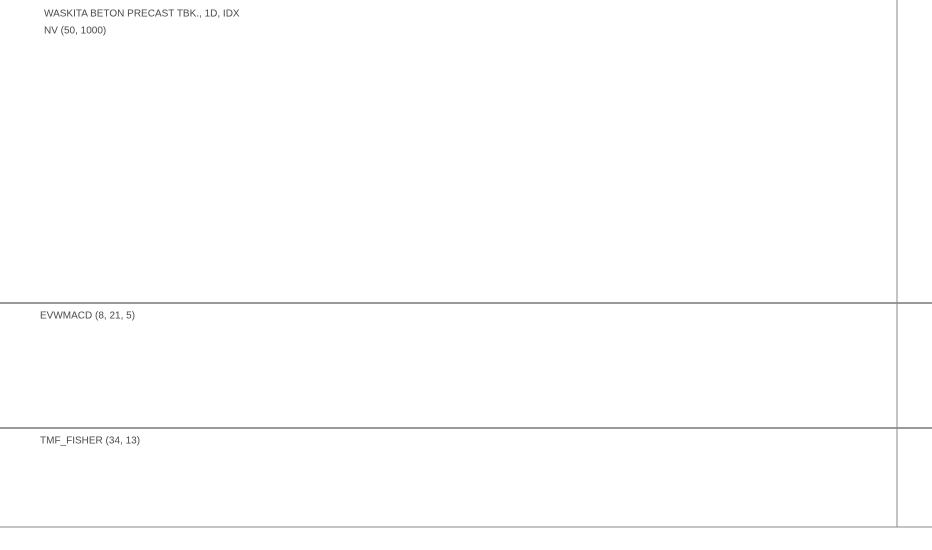  I want to click on volume-legend: NV (50, 1000), so click(75, 31).